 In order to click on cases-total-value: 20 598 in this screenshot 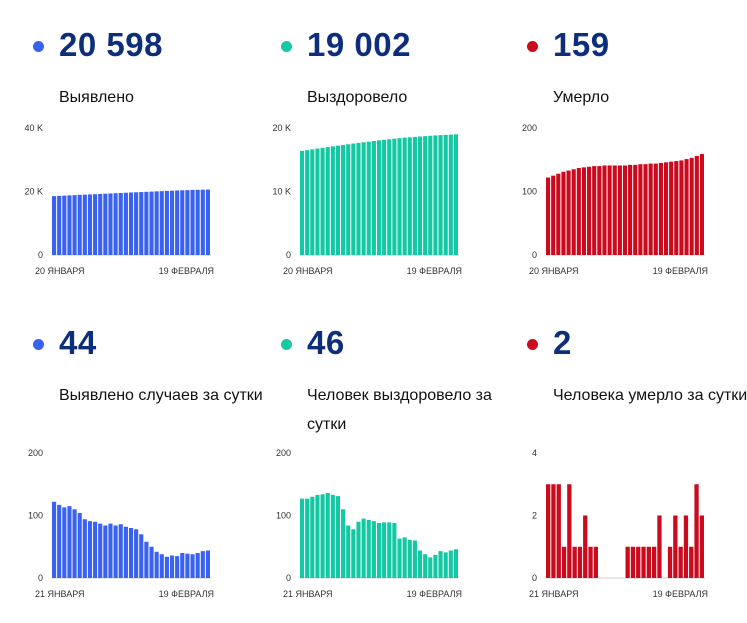, I will do `click(111, 44)`.